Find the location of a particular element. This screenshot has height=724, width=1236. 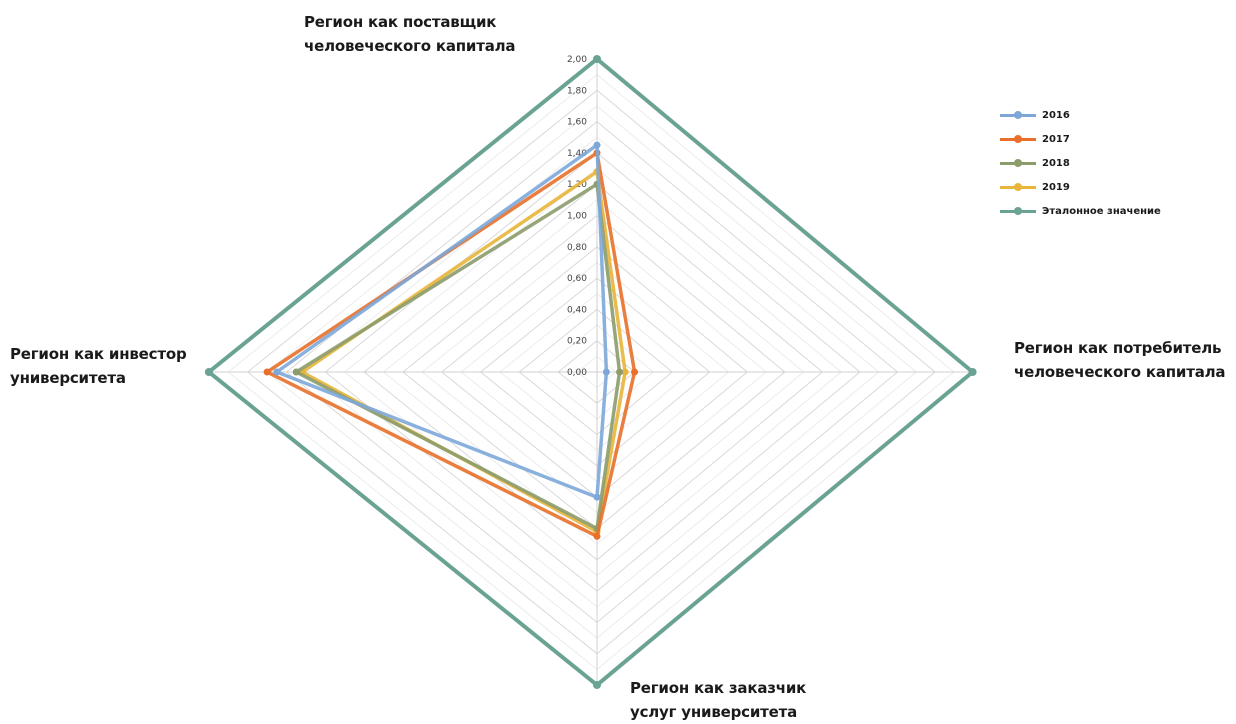

legend-swatch-2018 is located at coordinates (1018, 163).